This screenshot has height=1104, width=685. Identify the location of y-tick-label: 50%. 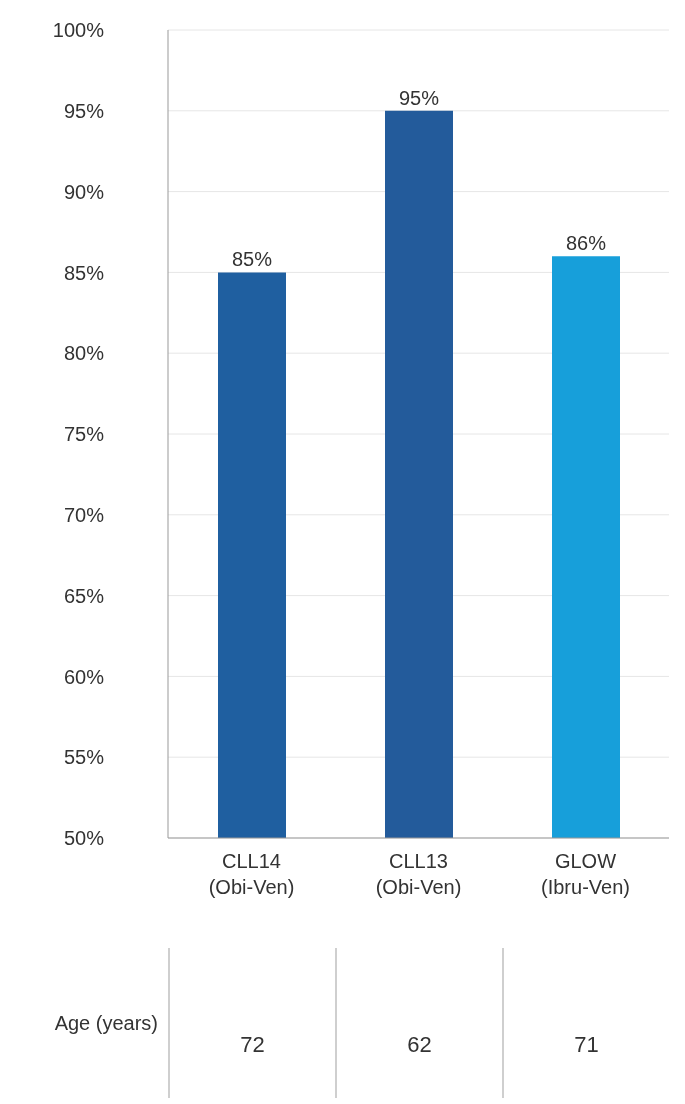
(84, 838).